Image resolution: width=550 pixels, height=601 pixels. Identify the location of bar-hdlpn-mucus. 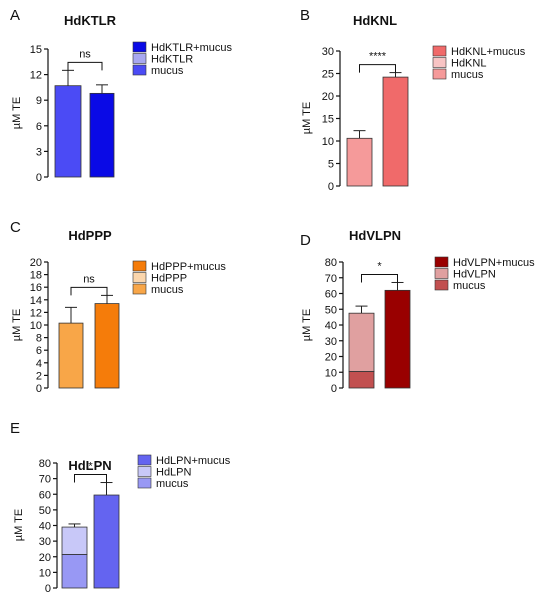
(106, 541).